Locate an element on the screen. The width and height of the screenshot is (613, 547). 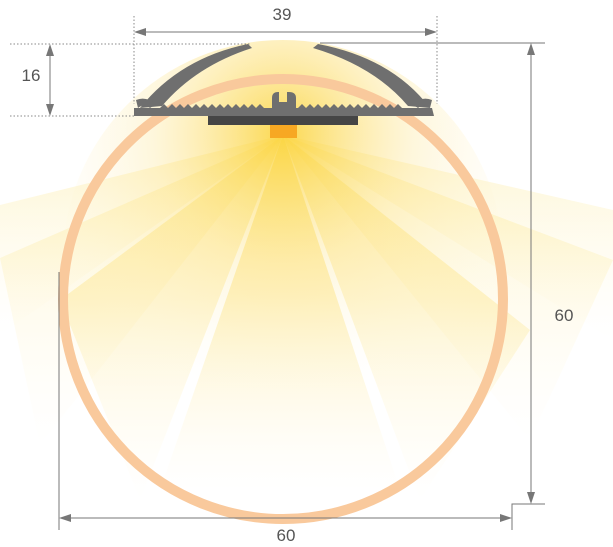
top-width-arrow-left is located at coordinates (140, 32).